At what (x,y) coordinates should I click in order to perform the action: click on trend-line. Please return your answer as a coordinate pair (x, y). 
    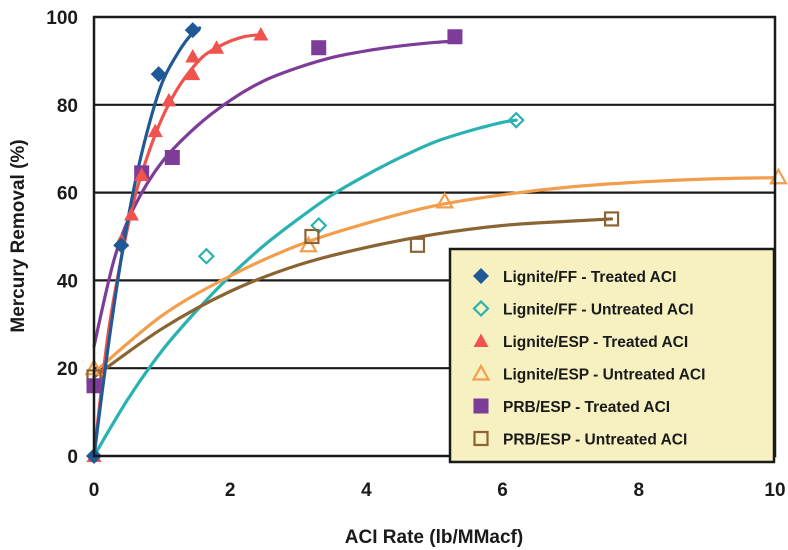
    Looking at the image, I should click on (147, 242).